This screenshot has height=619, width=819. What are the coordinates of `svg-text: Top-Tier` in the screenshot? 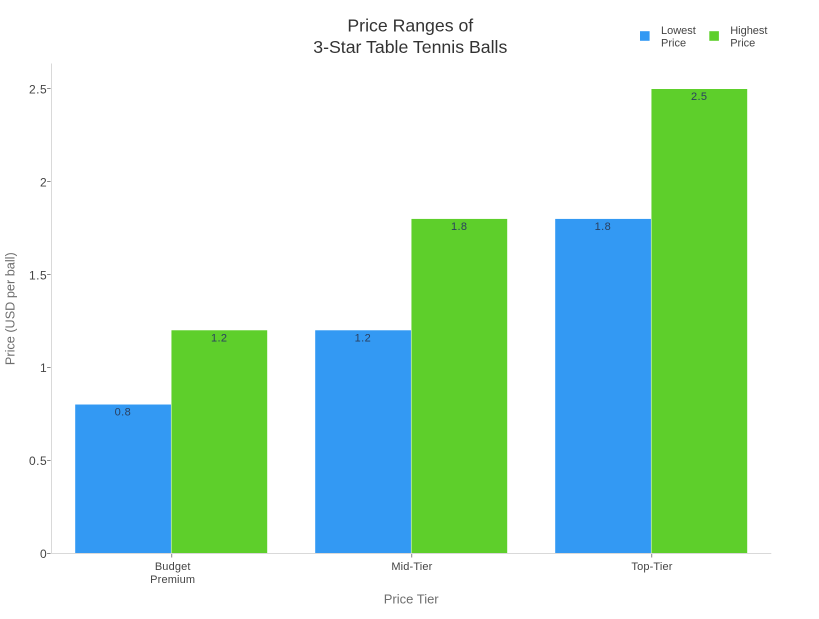 It's located at (651, 567).